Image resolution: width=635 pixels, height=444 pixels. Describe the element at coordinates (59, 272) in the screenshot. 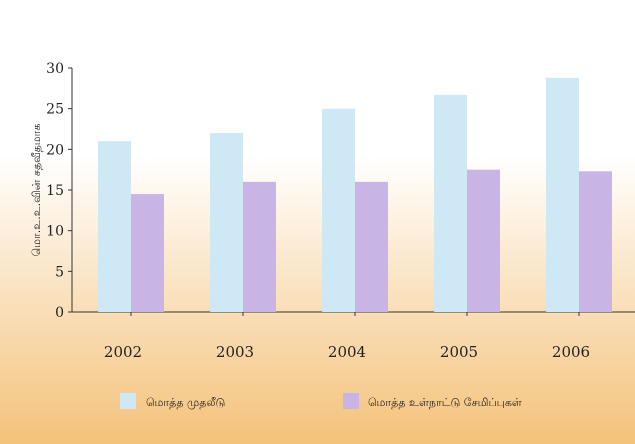

I see `y-tick-label: 5` at that location.